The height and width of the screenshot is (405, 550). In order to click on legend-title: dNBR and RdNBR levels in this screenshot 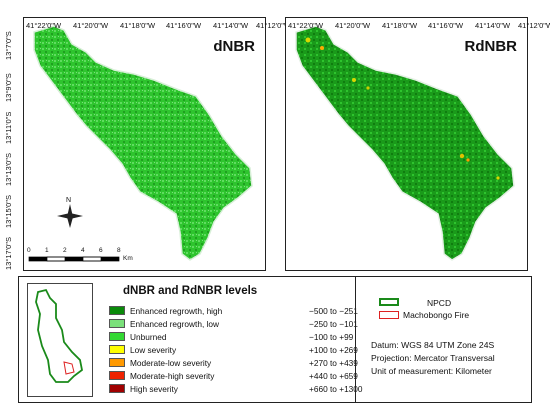, I will do `click(190, 291)`.